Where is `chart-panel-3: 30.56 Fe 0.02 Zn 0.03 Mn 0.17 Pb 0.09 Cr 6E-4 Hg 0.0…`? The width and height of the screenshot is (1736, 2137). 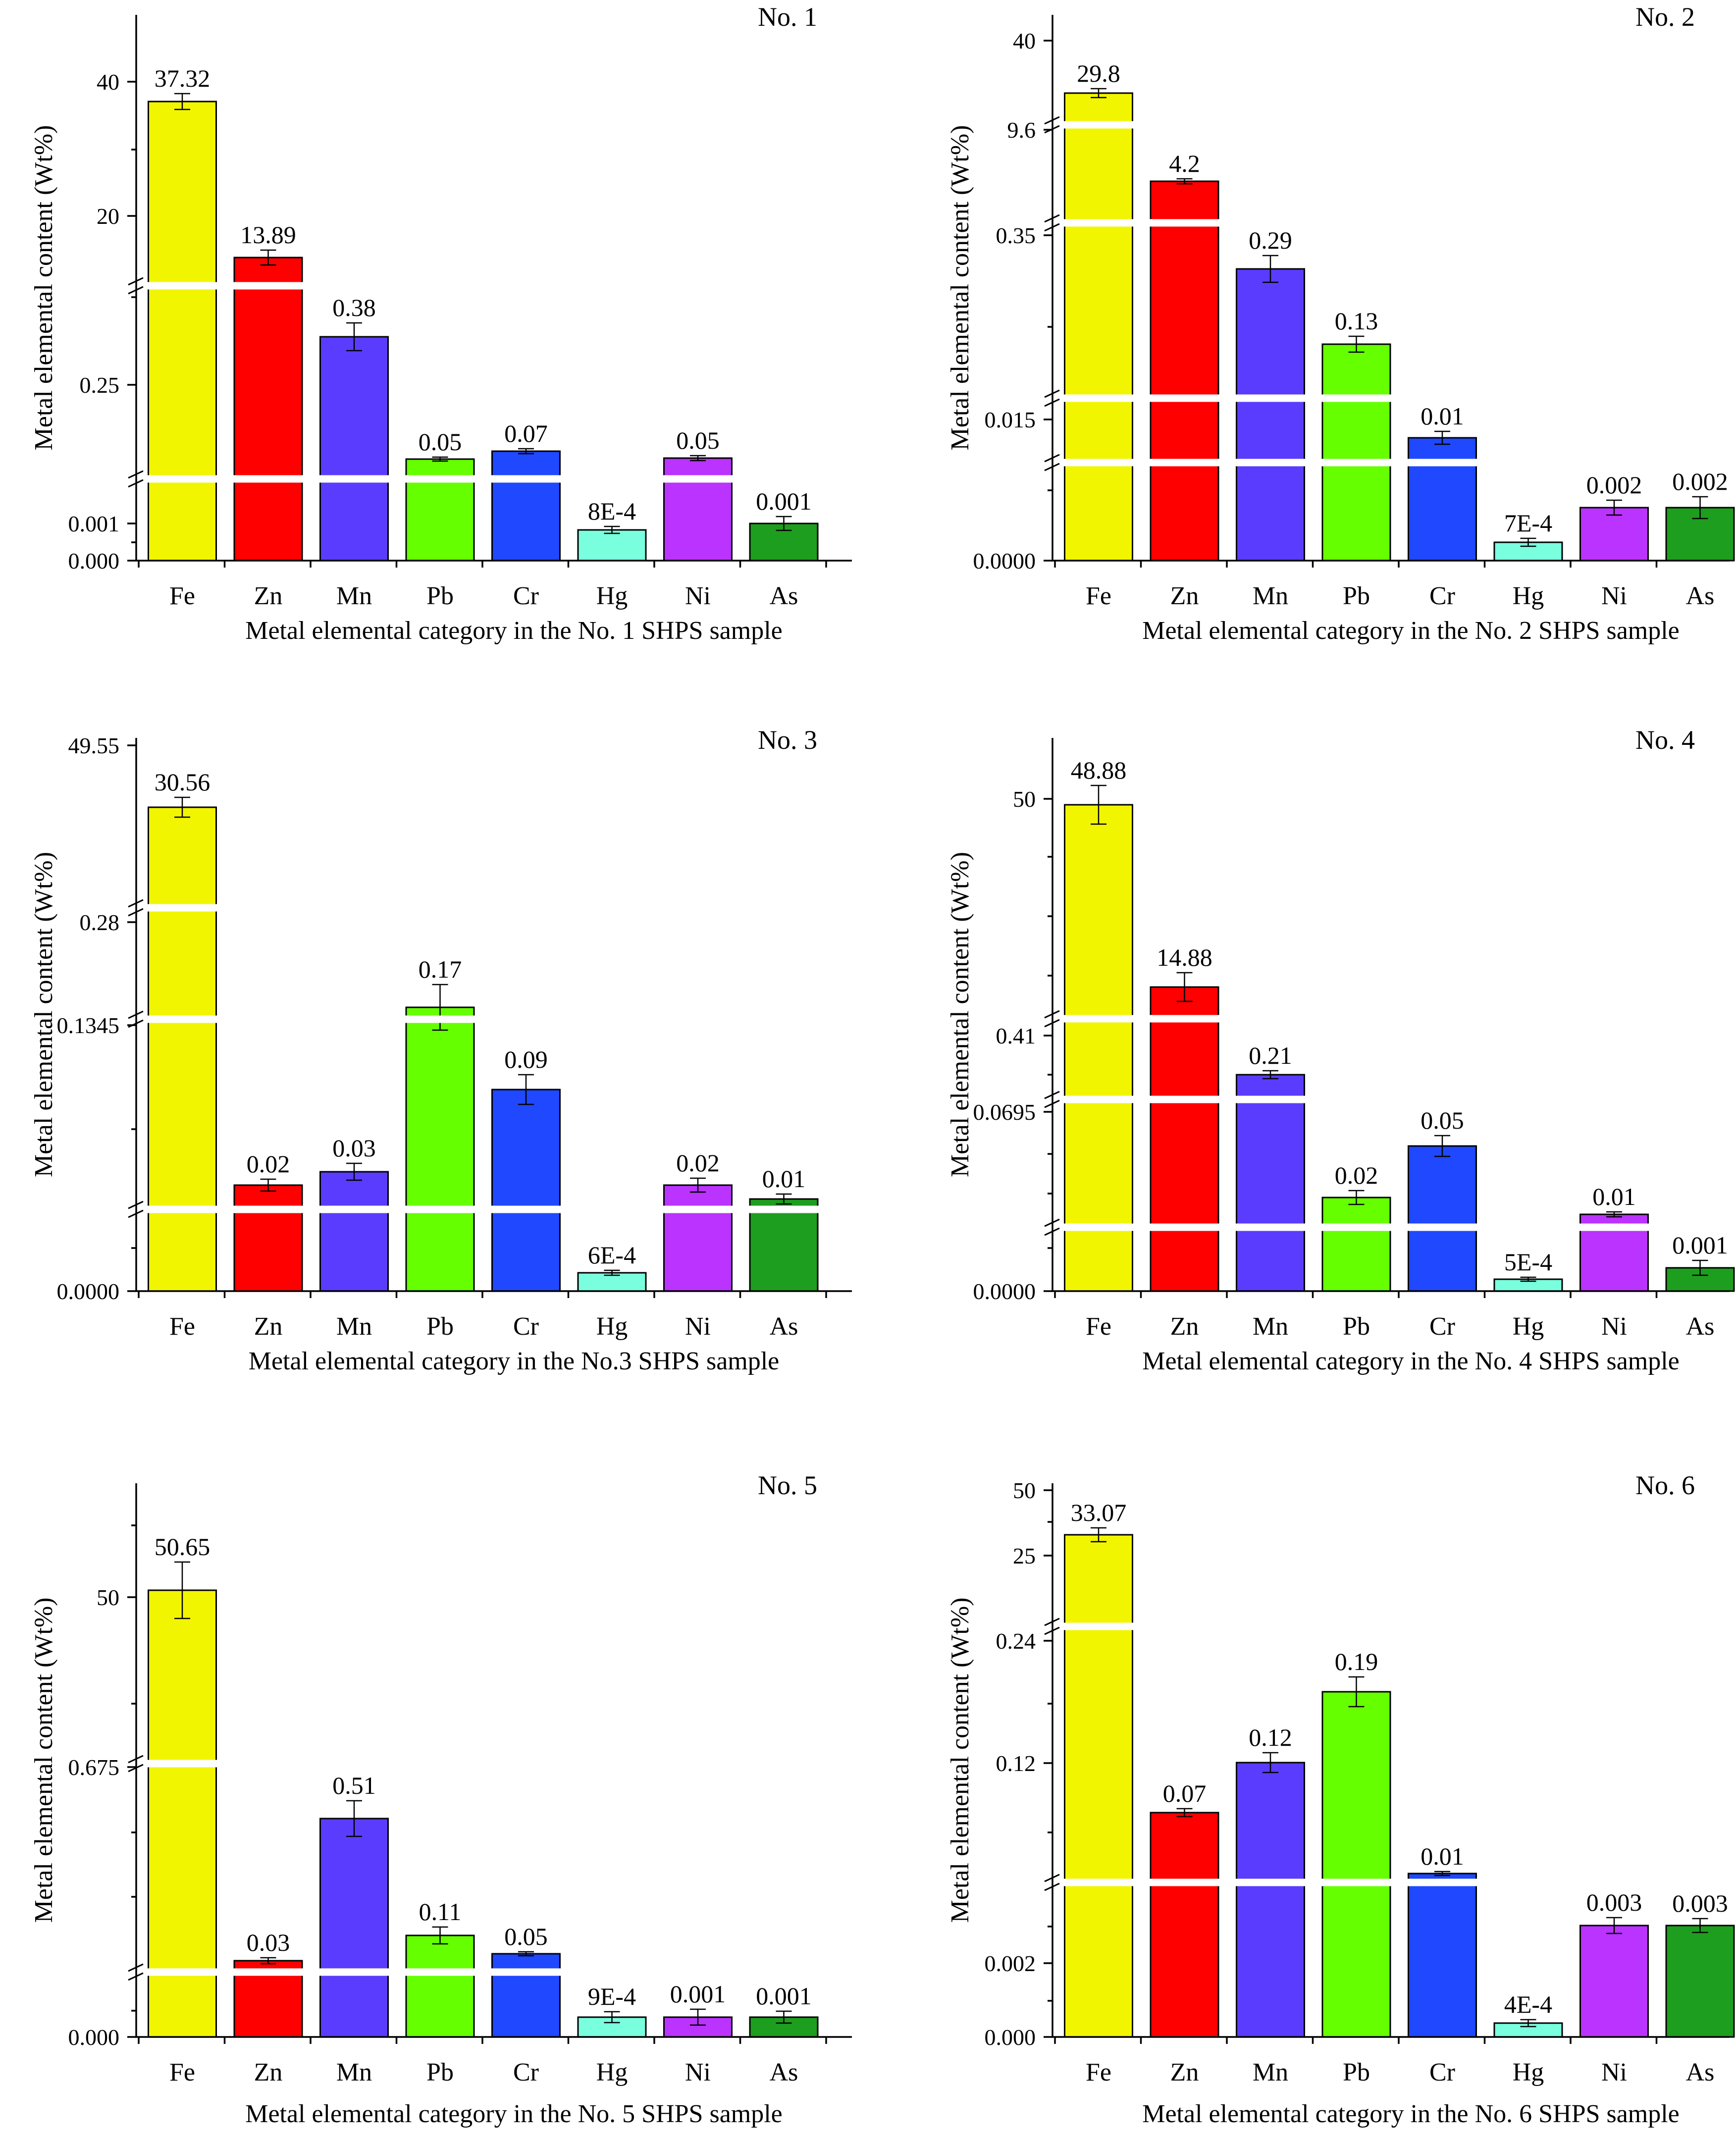
chart-panel-3: 30.56 Fe 0.02 Zn 0.03 Mn 0.17 Pb 0.09 Cr 6E-4 Hg 0.0… is located at coordinates (441, 1050).